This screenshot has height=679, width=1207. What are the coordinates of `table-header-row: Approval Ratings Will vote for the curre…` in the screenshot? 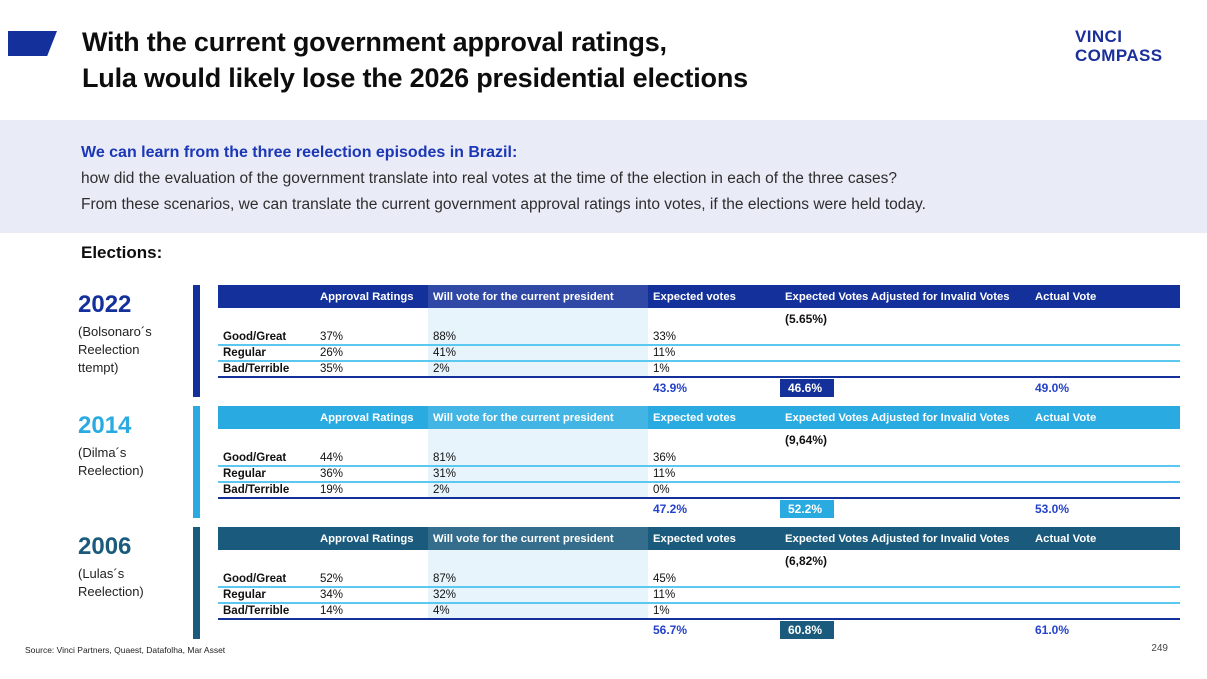 It's located at (699, 538).